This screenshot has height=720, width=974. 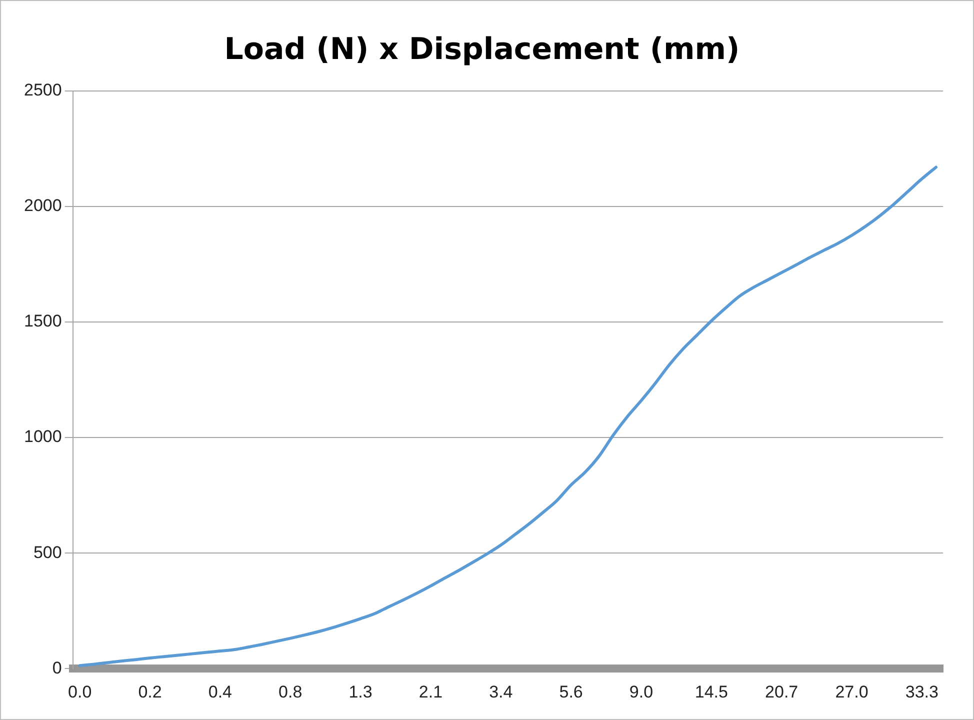 I want to click on x-tick-label: 1.3, so click(x=360, y=692).